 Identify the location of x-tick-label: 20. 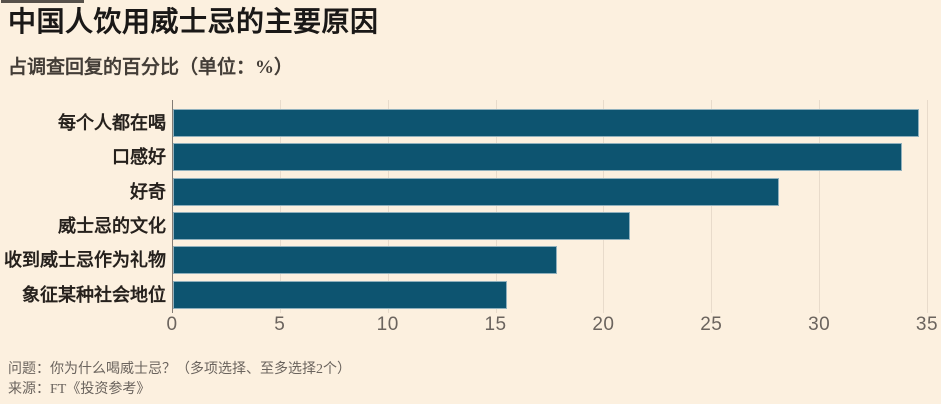
(603, 324).